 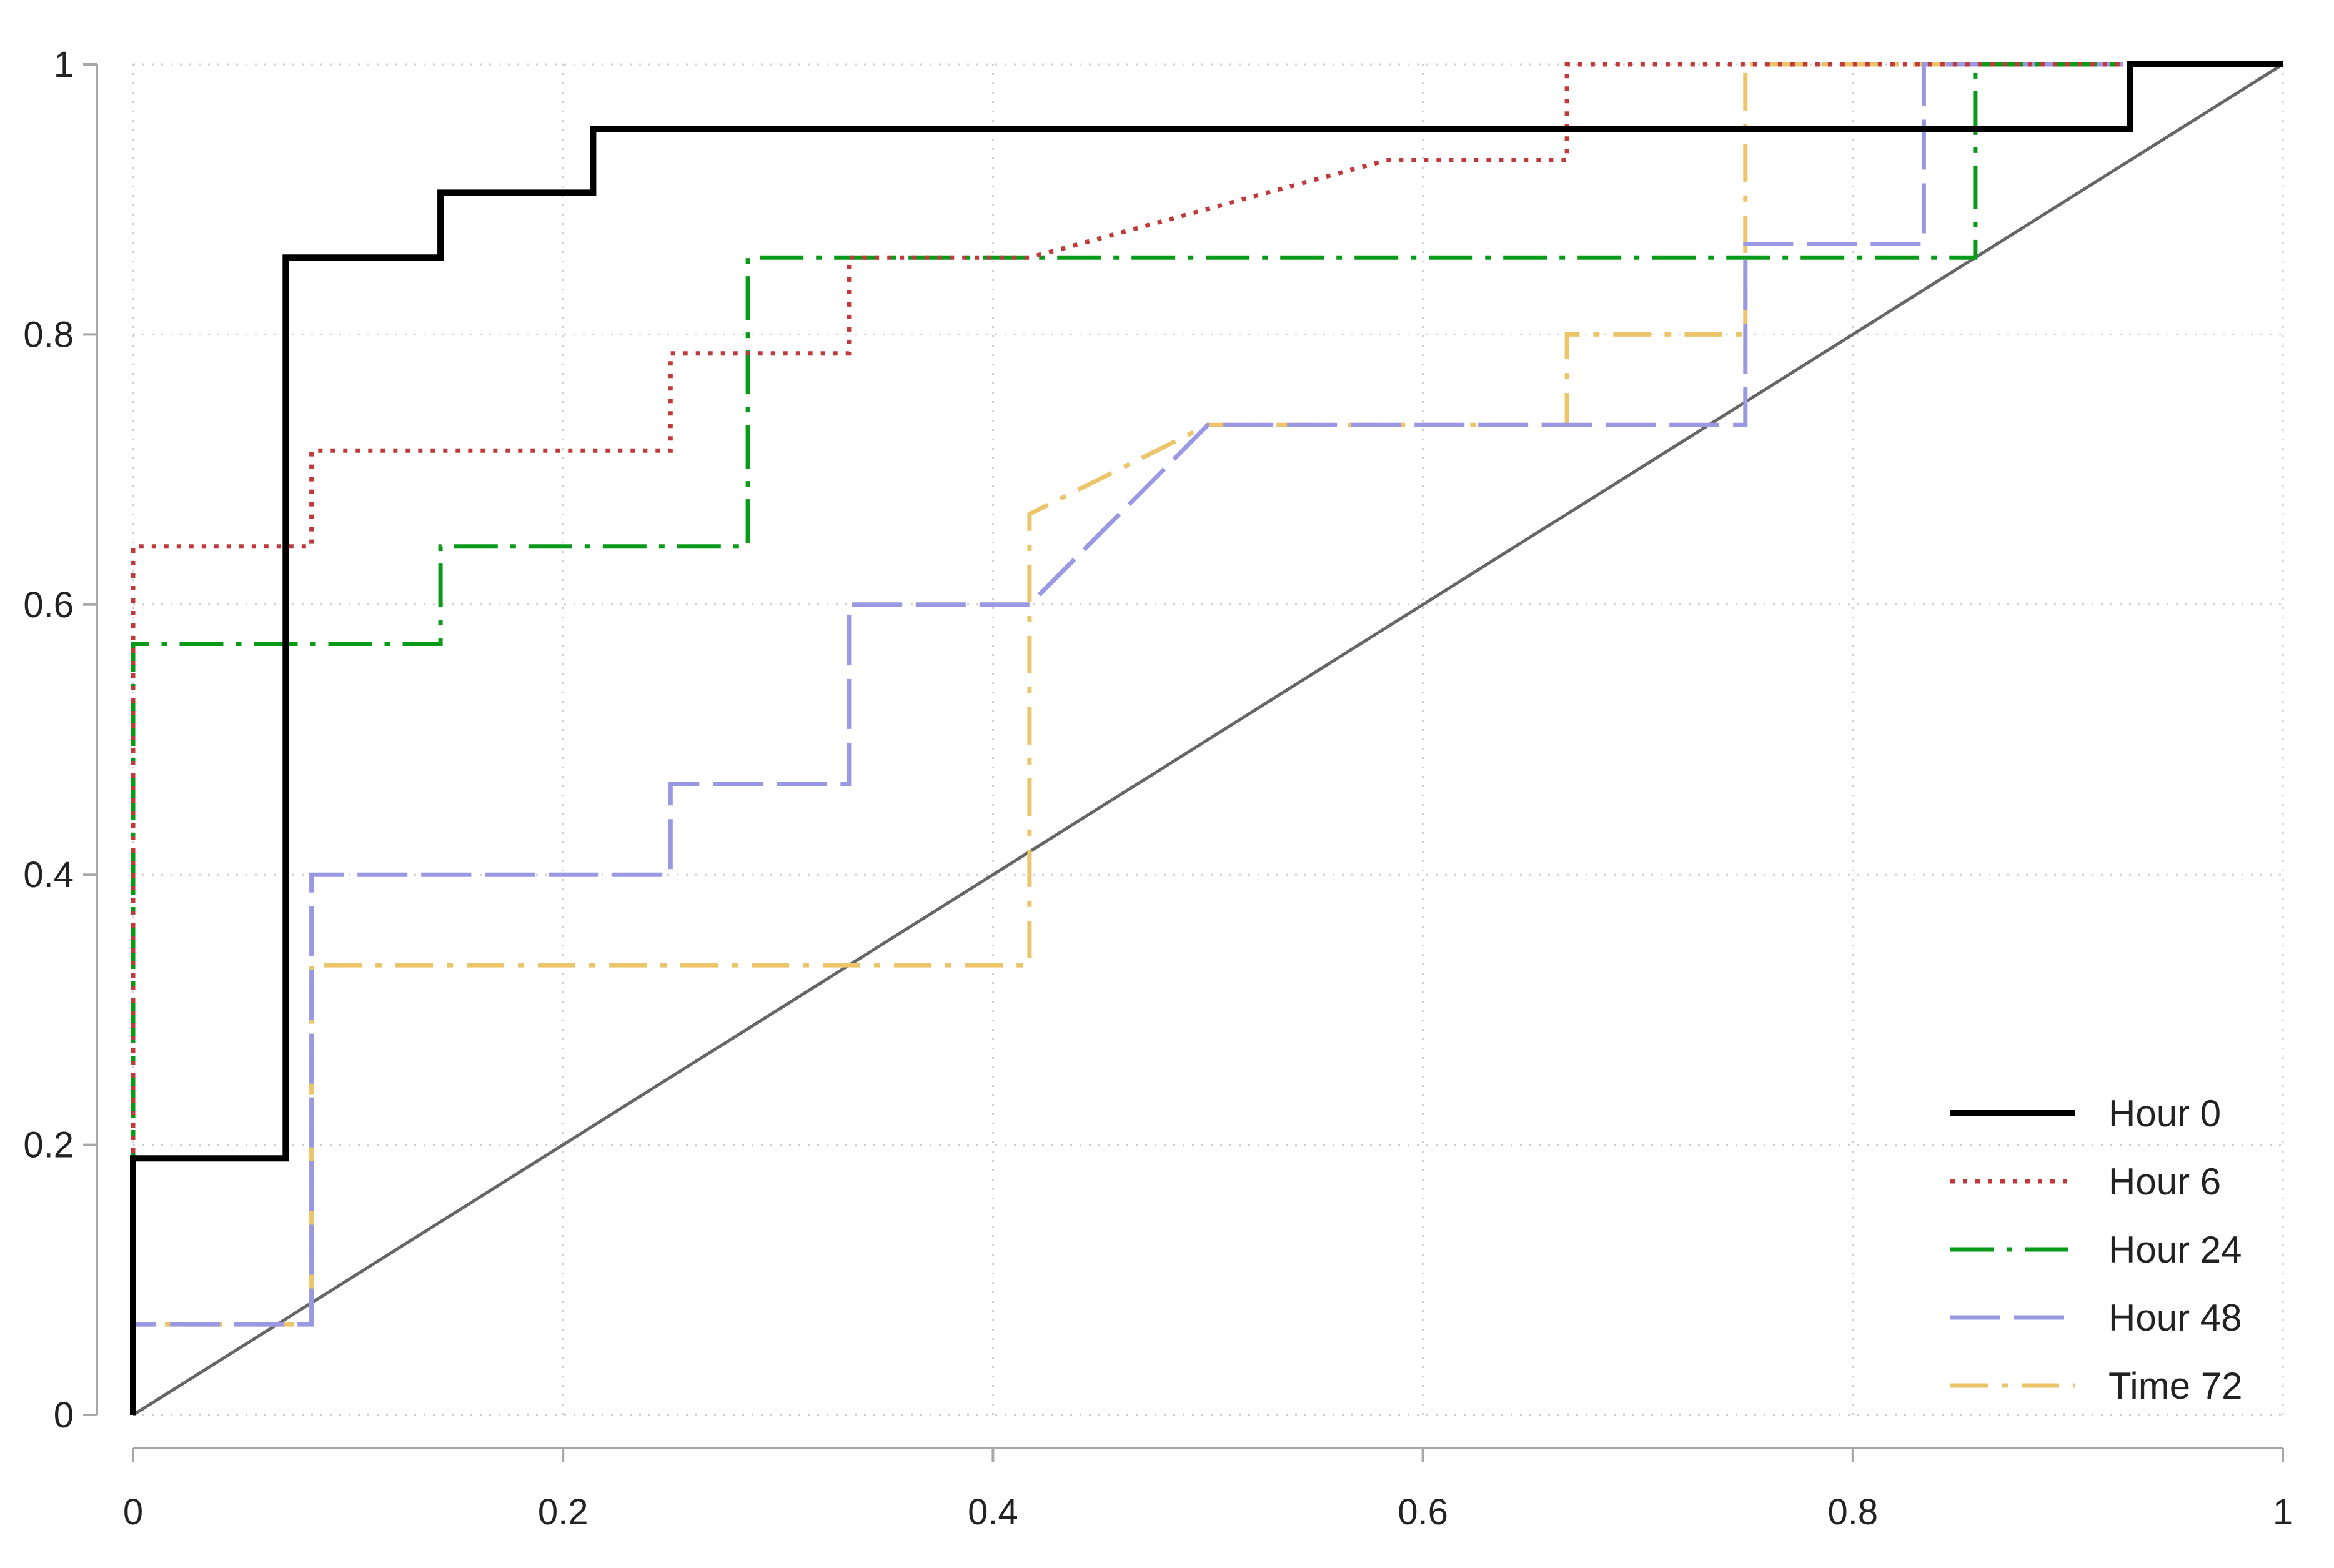 What do you see at coordinates (2164, 1113) in the screenshot?
I see `legend-label: Hour 0` at bounding box center [2164, 1113].